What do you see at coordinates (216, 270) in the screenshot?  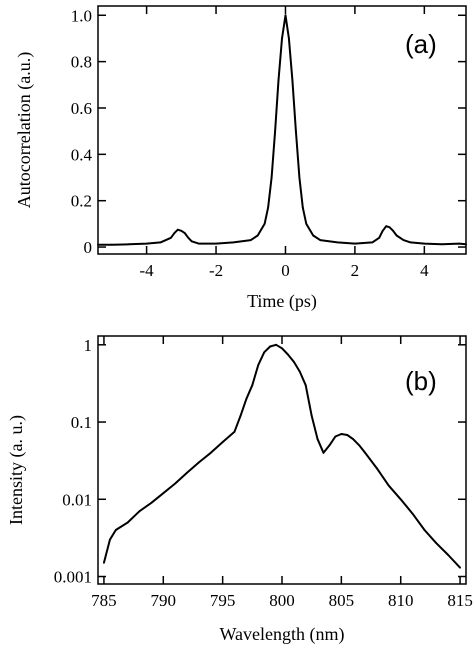 I see `x-tick-label: -2` at bounding box center [216, 270].